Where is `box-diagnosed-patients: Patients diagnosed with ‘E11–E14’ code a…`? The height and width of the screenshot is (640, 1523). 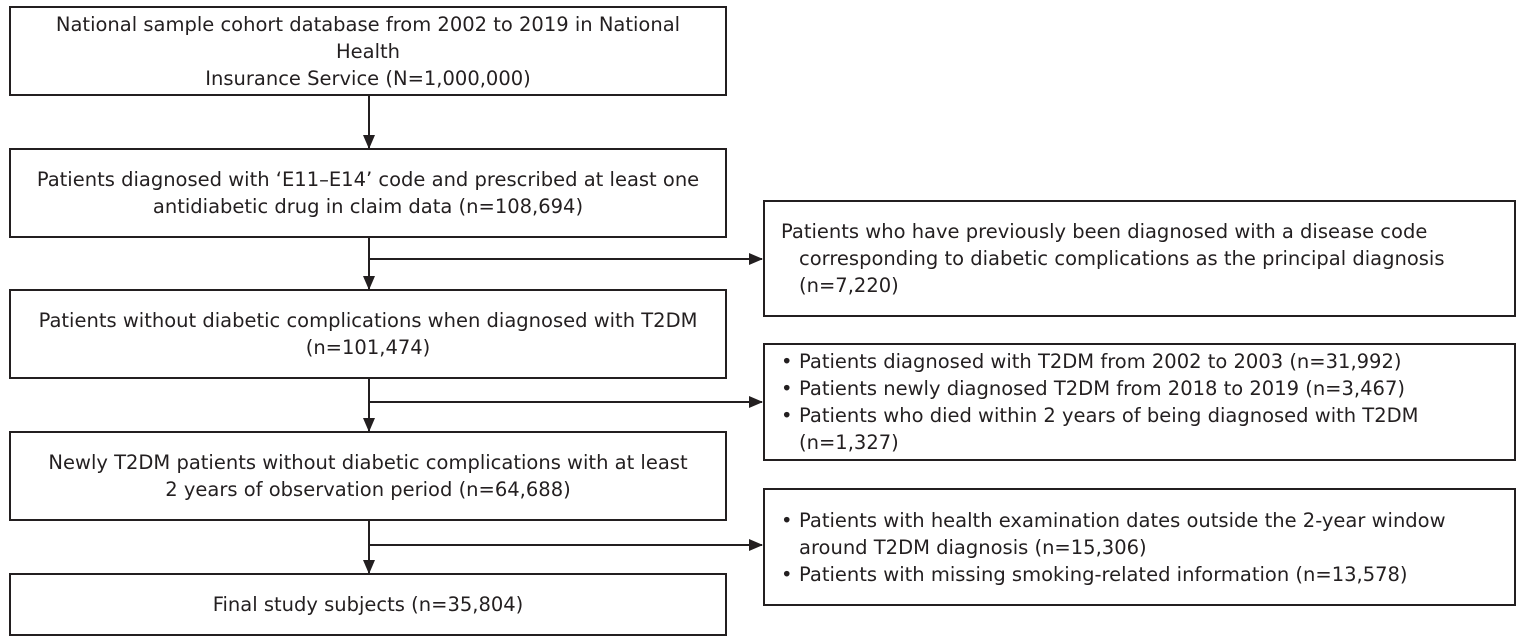
box-diagnosed-patients: Patients diagnosed with ‘E11–E14’ code a… is located at coordinates (368, 193).